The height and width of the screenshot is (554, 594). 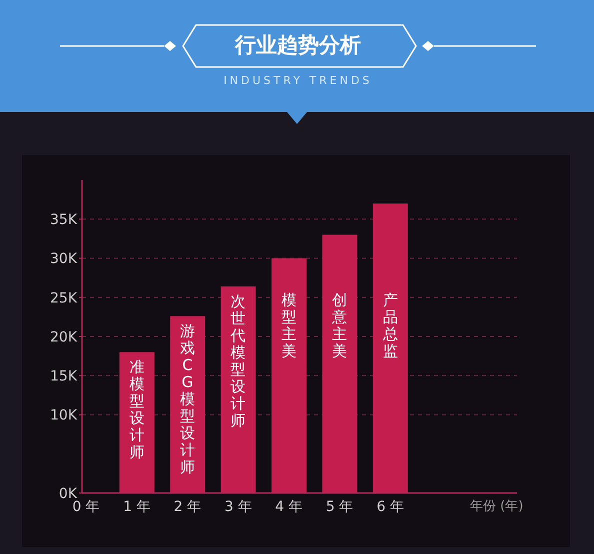 I want to click on x-tick-label: 4 年, so click(x=289, y=506).